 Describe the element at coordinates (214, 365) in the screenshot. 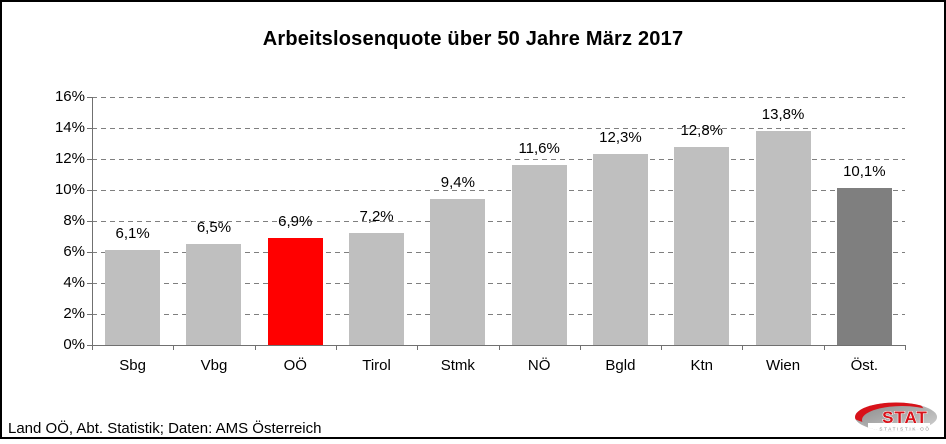

I see `x-category-label: Vbg` at that location.